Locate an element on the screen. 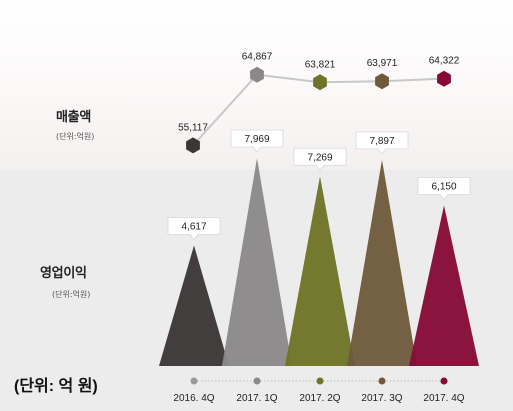  profit-value-label-4: 7,897 is located at coordinates (381, 141).